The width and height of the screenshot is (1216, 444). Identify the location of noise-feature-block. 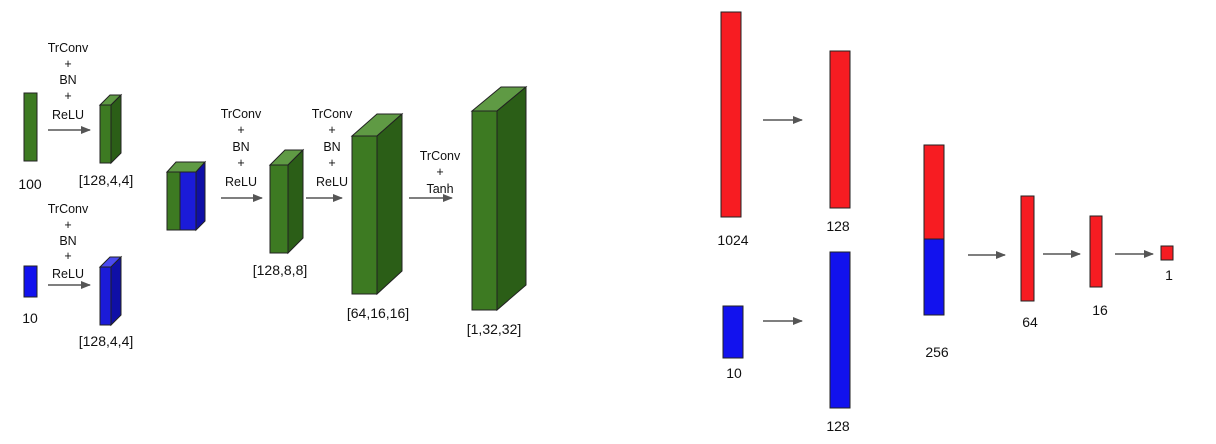
(110, 129).